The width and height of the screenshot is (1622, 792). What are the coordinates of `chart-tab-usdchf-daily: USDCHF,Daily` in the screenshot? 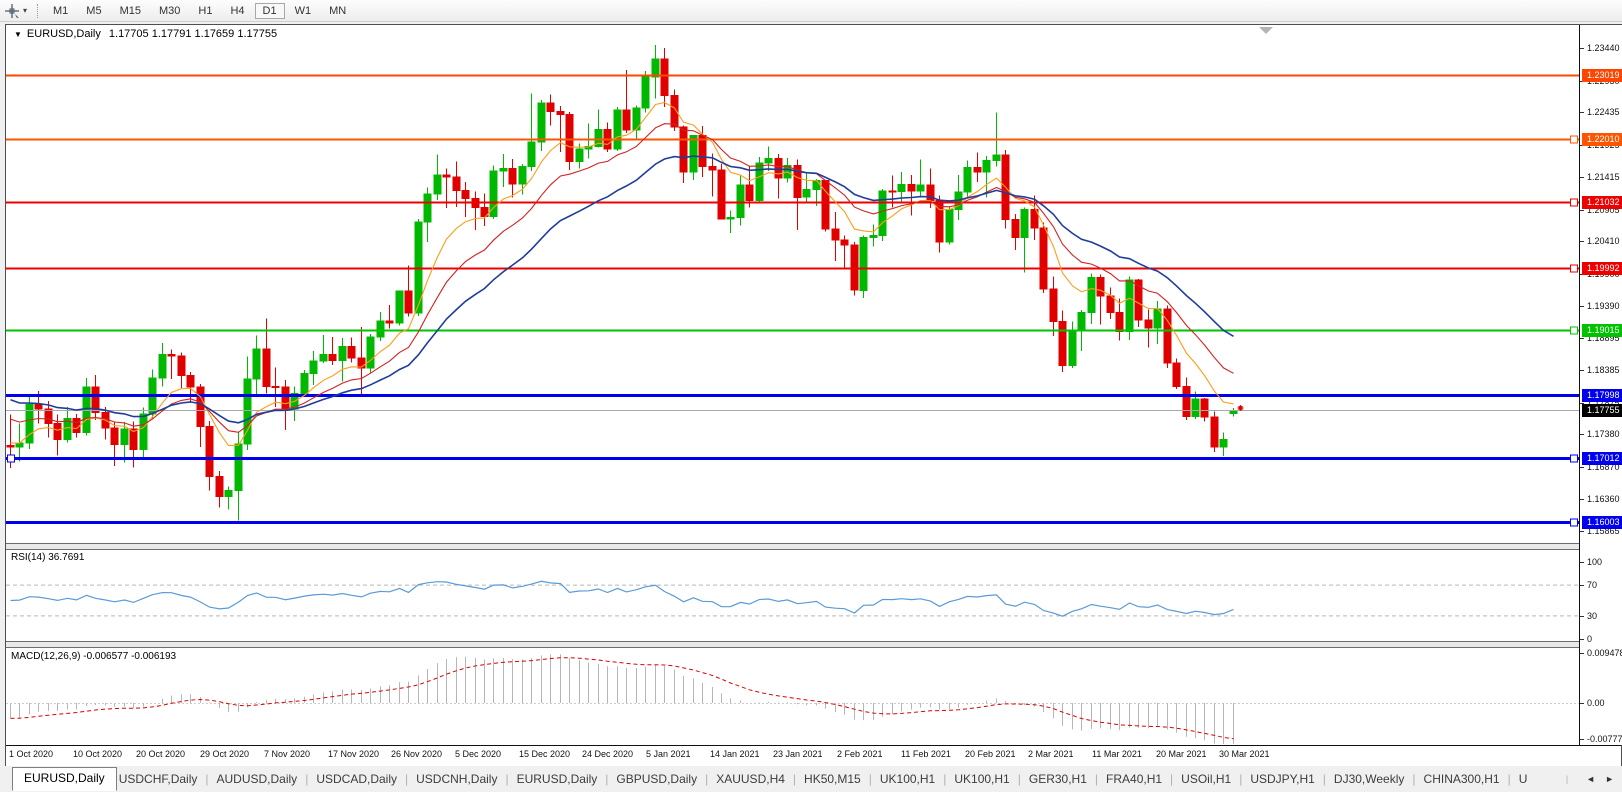 It's located at (158, 779).